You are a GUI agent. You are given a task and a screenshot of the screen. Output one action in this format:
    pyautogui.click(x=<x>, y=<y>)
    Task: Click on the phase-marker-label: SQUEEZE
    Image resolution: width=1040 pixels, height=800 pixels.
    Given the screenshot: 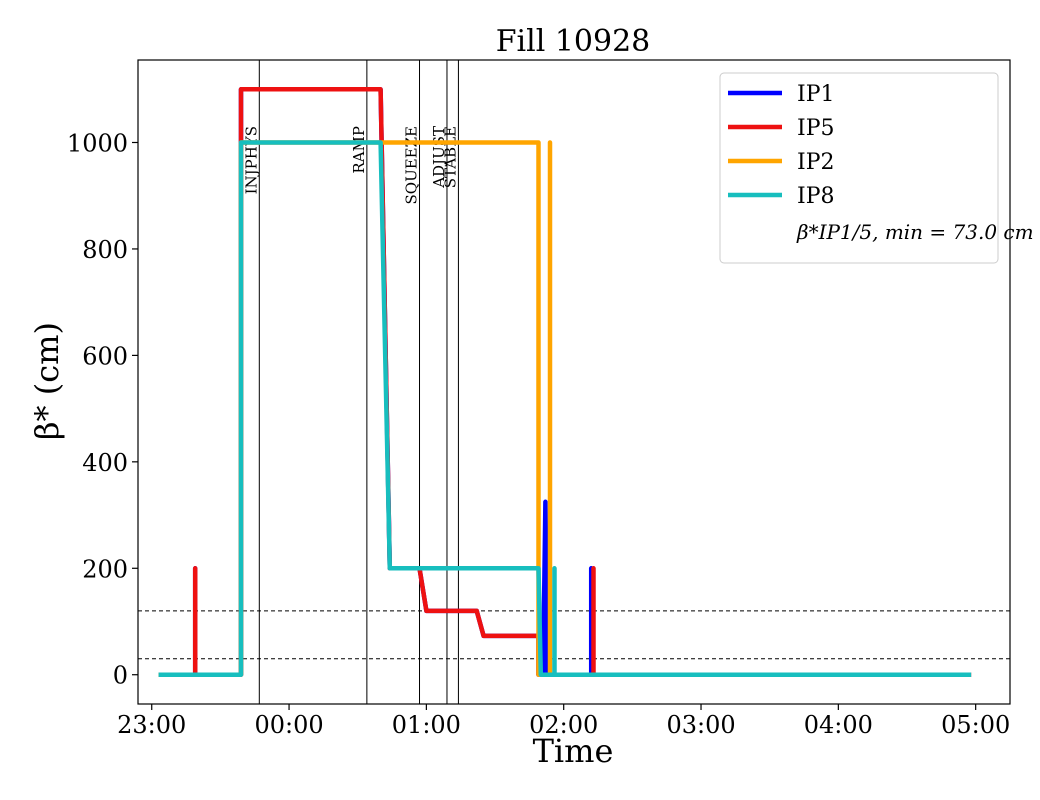 What is the action you would take?
    pyautogui.click(x=412, y=165)
    